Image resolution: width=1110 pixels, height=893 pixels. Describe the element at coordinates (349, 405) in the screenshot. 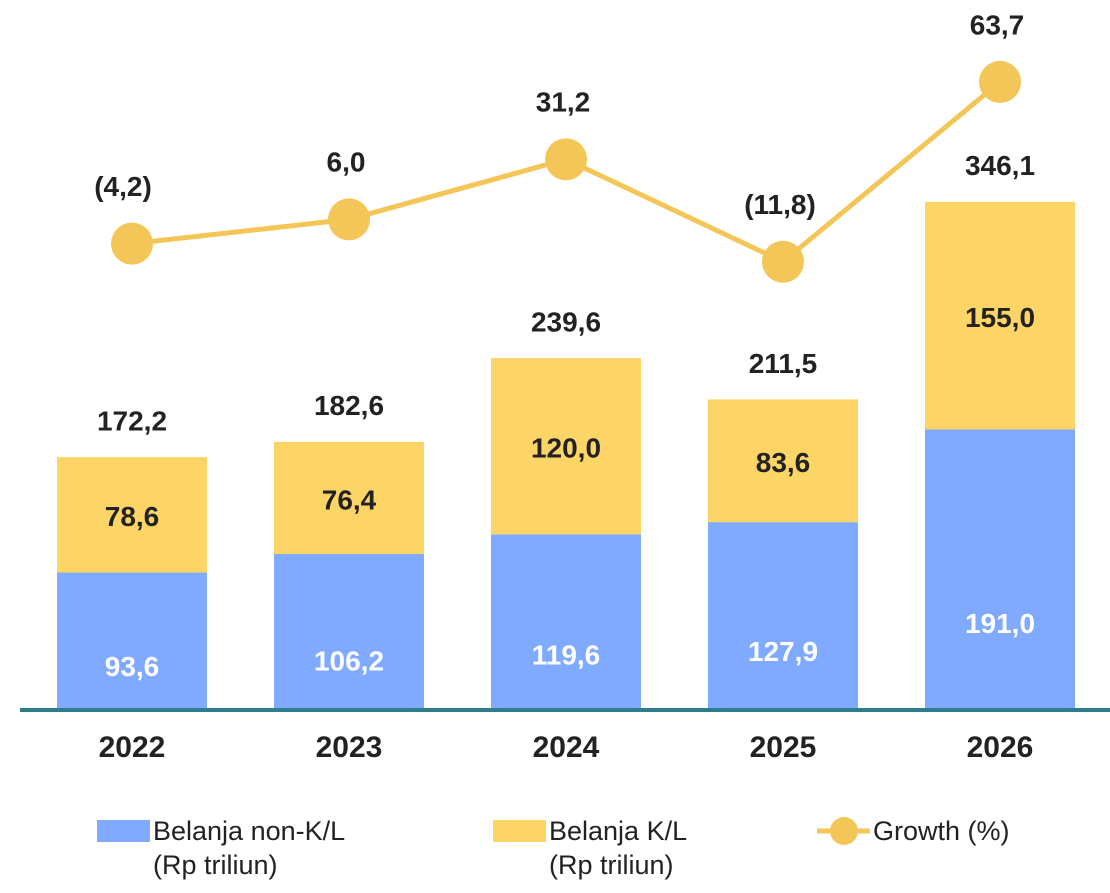

I see `total-label: 182,6` at that location.